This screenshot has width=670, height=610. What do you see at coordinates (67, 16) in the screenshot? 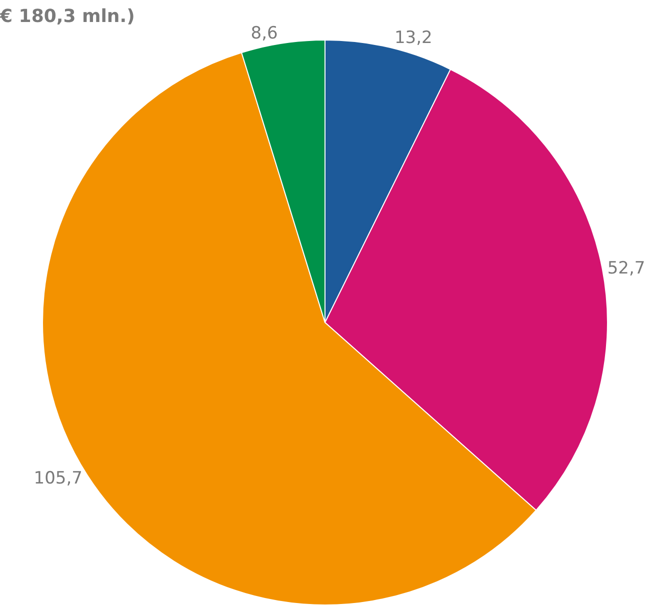
I see `chart-title: € 180,3 mln.)` at bounding box center [67, 16].